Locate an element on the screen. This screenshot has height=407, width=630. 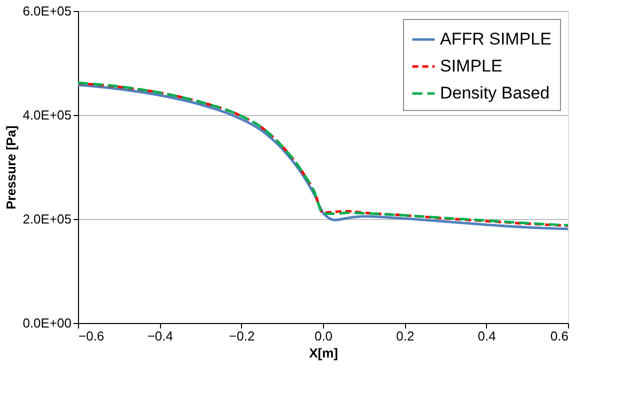
y-tick-label: 2.0E+05 is located at coordinates (47, 219).